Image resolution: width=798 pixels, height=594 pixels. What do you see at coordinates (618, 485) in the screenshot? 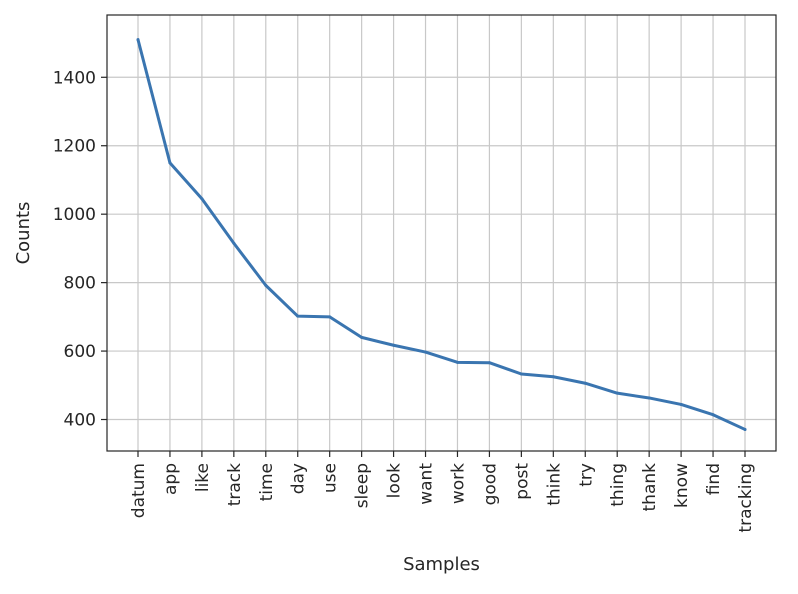
I see `x-tick-label: thing` at bounding box center [618, 485].